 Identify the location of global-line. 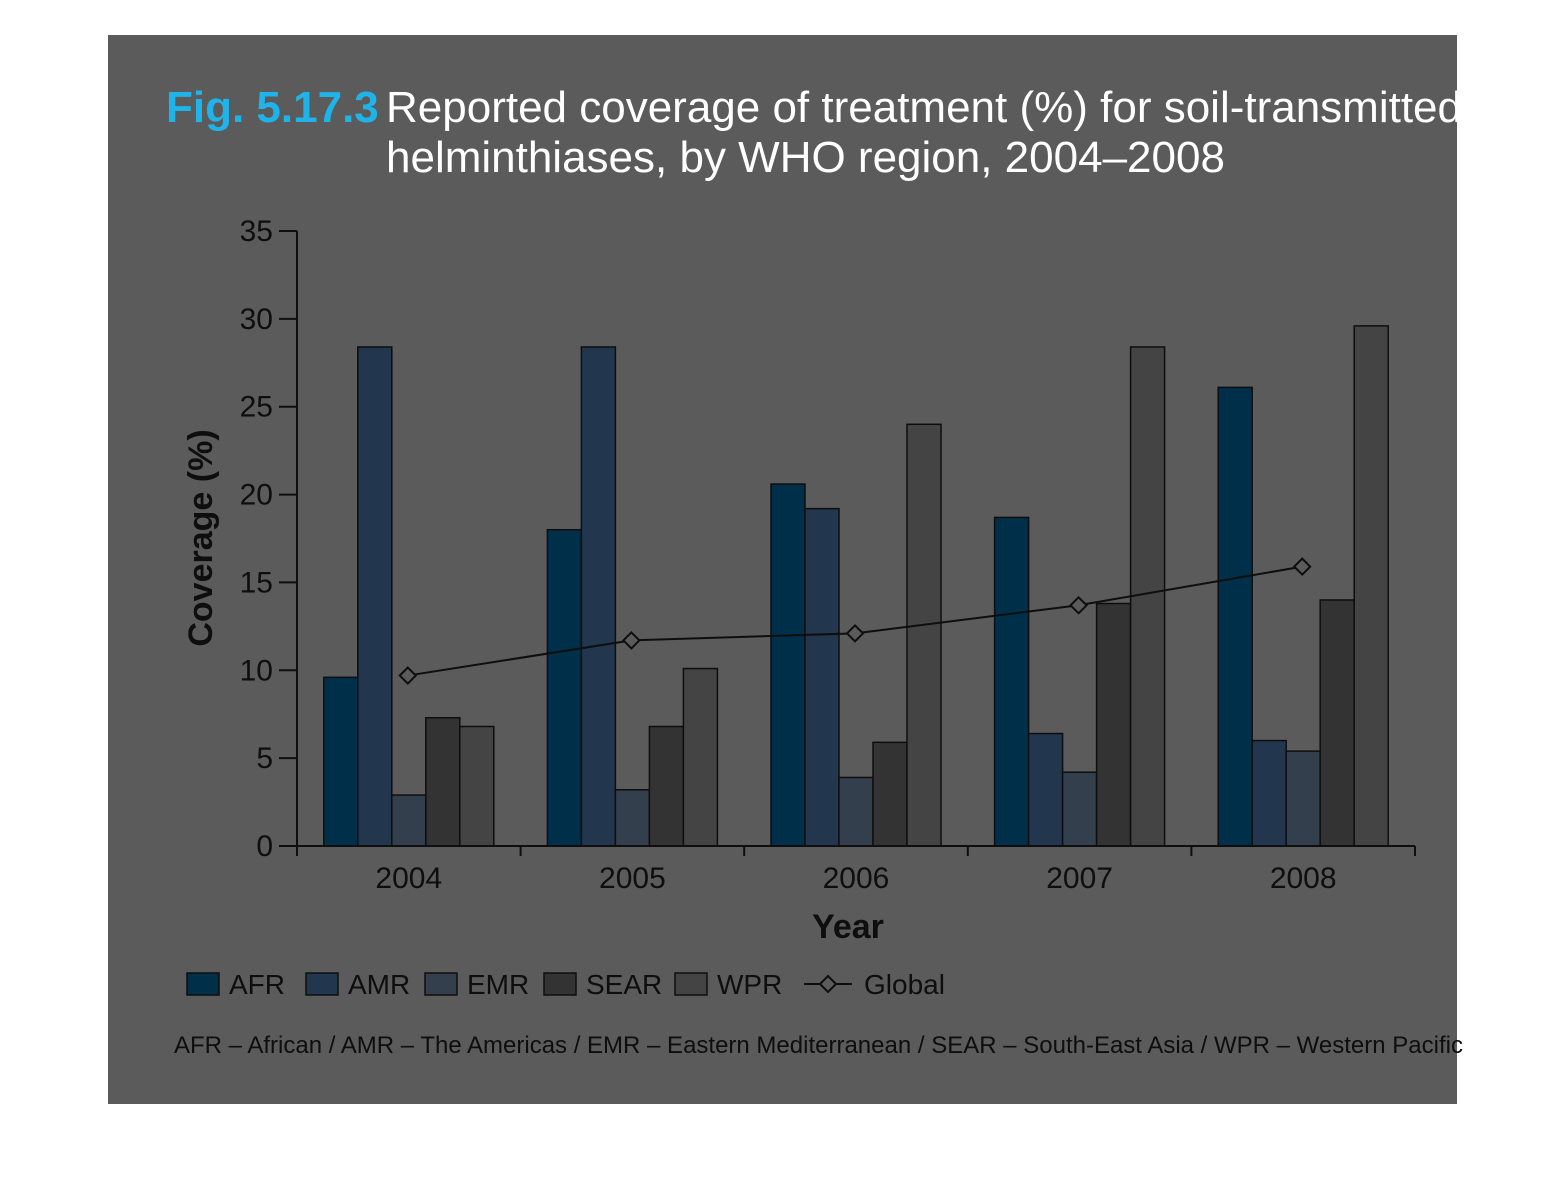
(855, 621).